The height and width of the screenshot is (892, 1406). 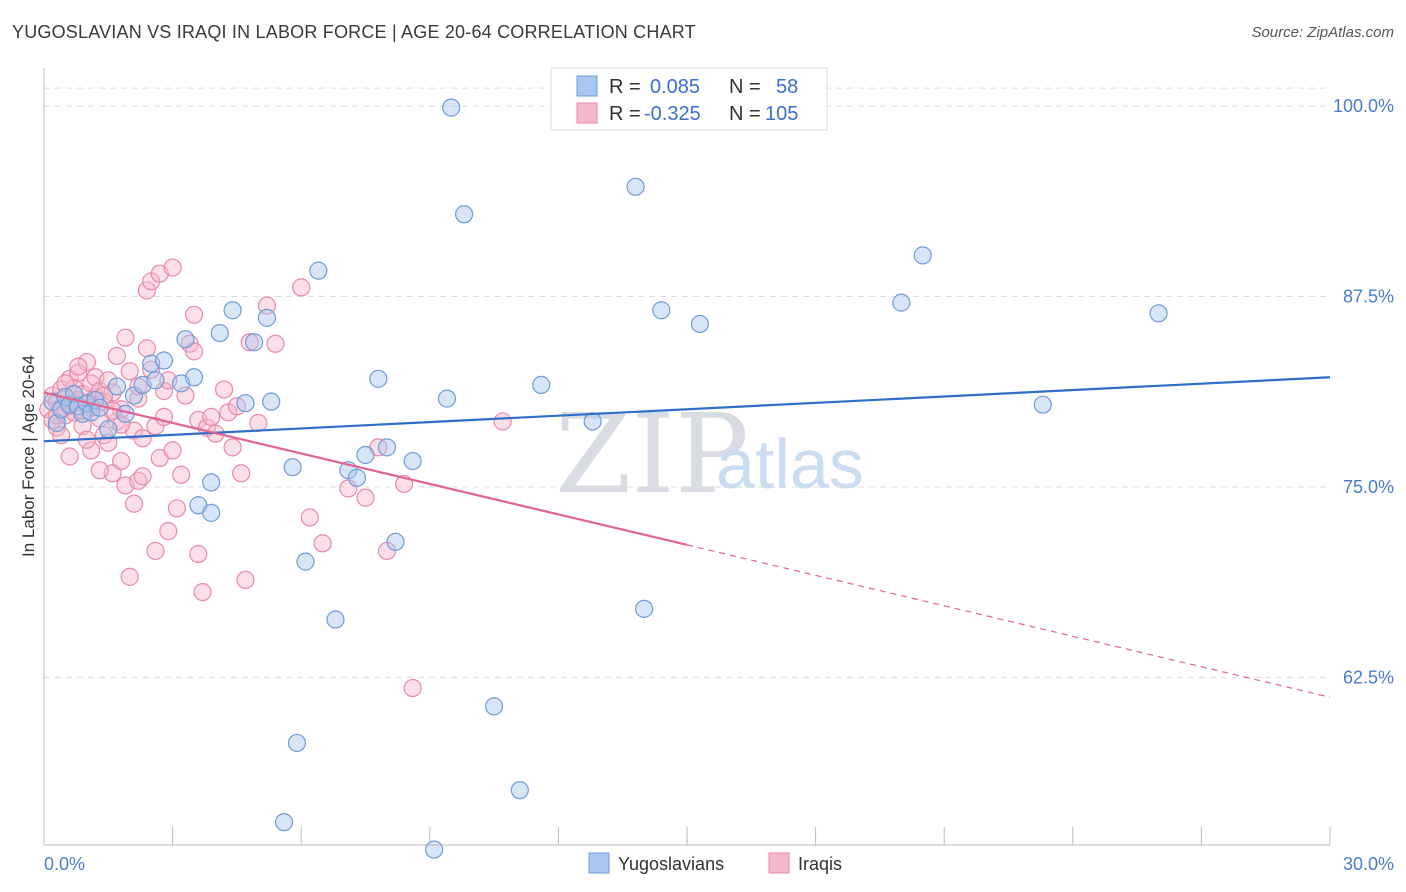 What do you see at coordinates (671, 864) in the screenshot?
I see `bottom-legend-label-yugoslavians: Yugoslavians` at bounding box center [671, 864].